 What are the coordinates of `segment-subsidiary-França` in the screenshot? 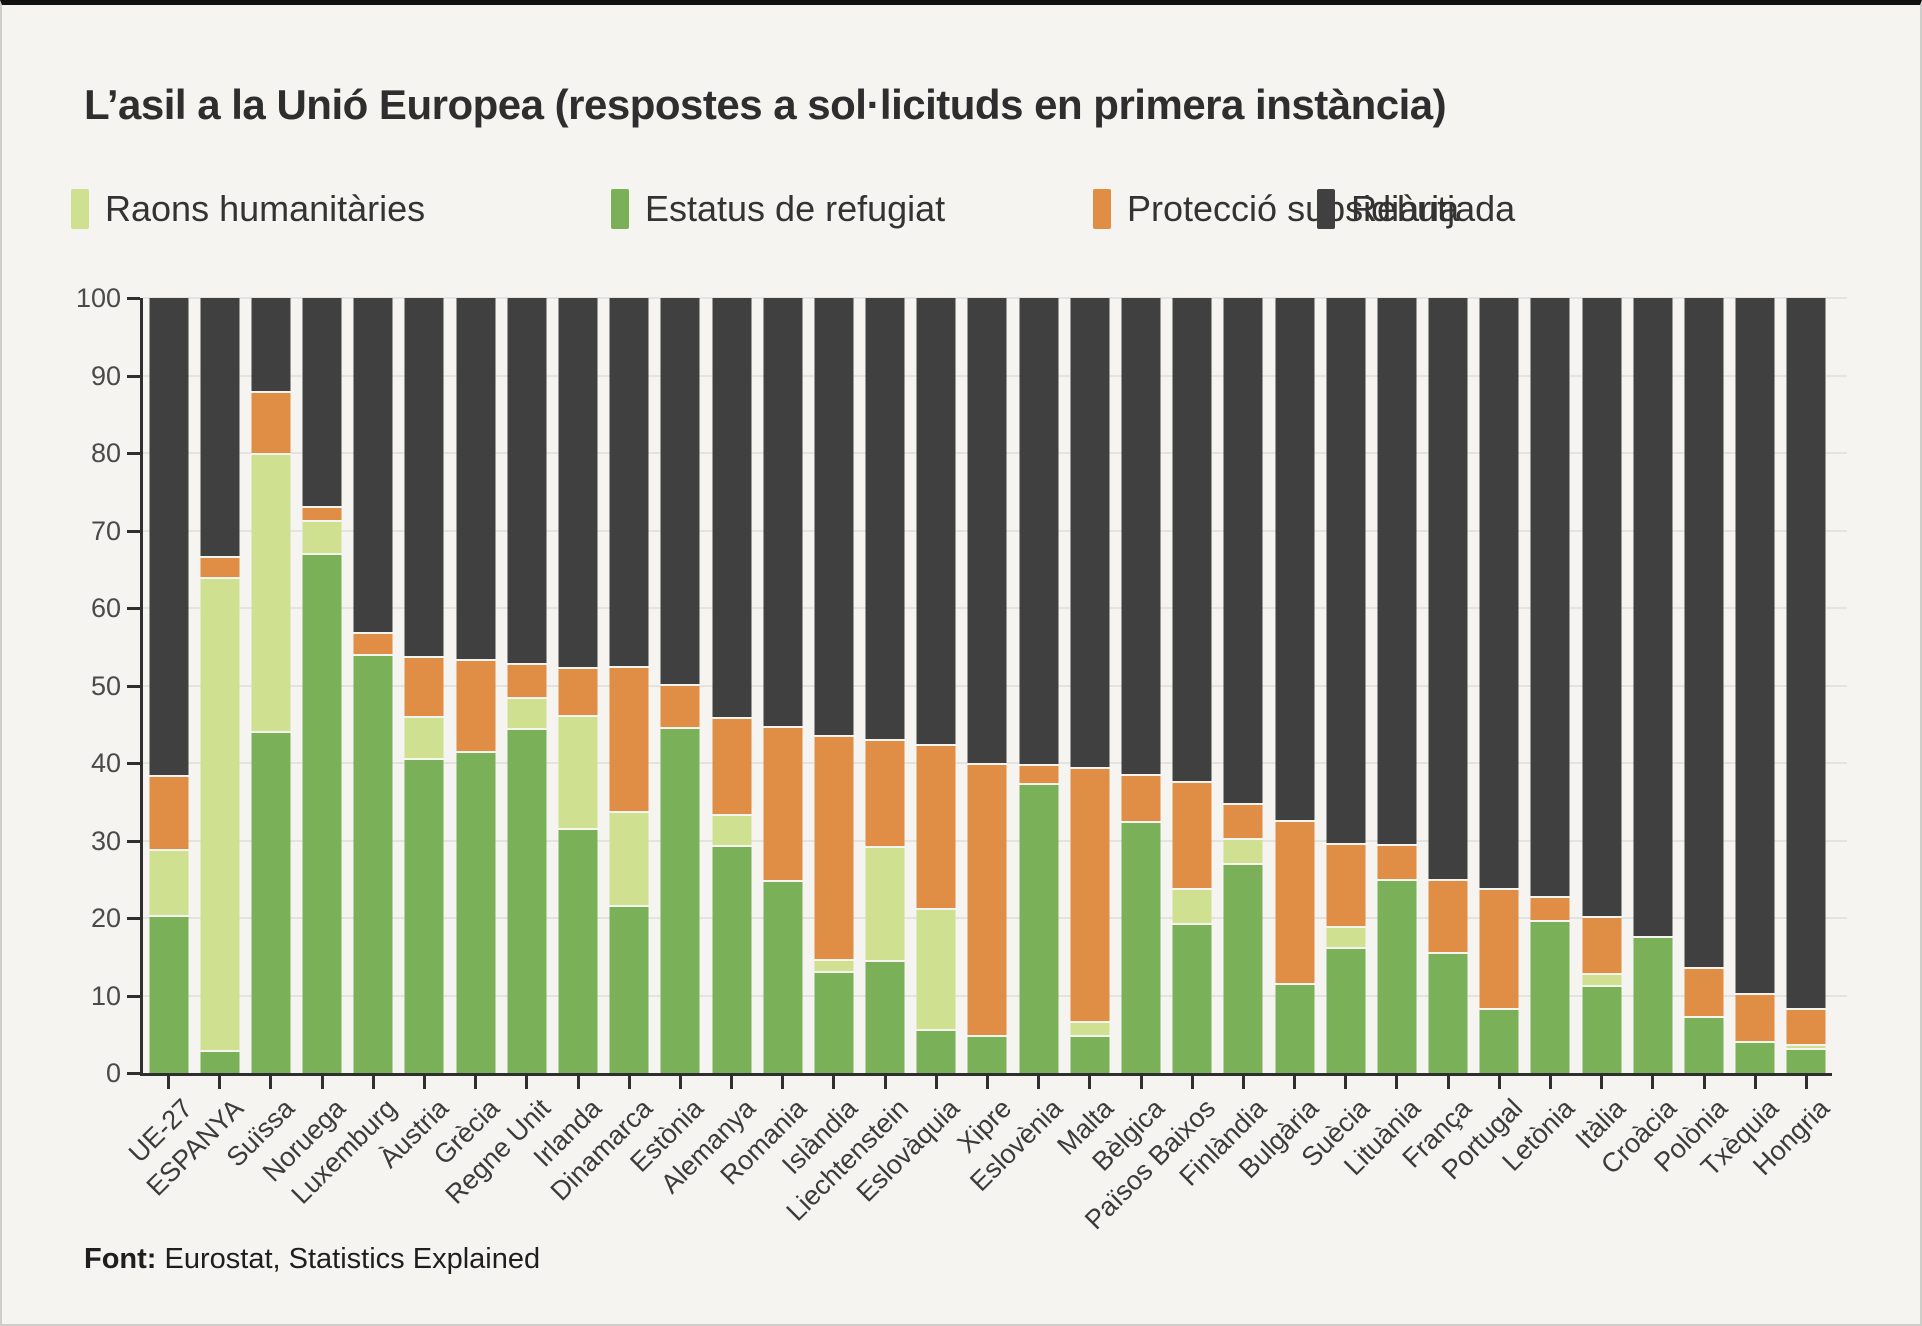 It's located at (1448, 917).